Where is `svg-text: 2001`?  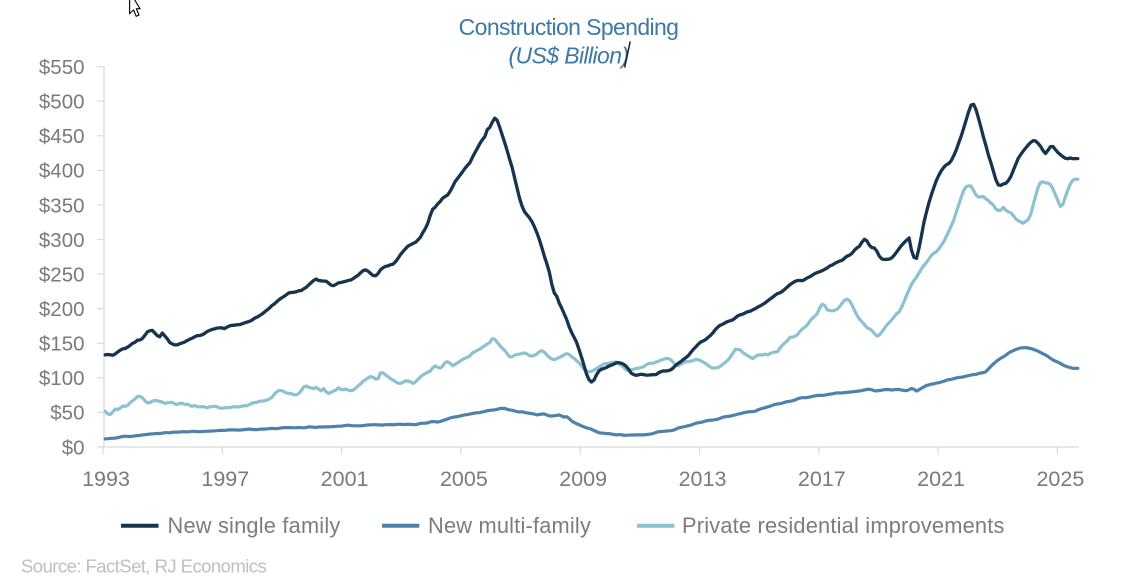 svg-text: 2001 is located at coordinates (345, 479).